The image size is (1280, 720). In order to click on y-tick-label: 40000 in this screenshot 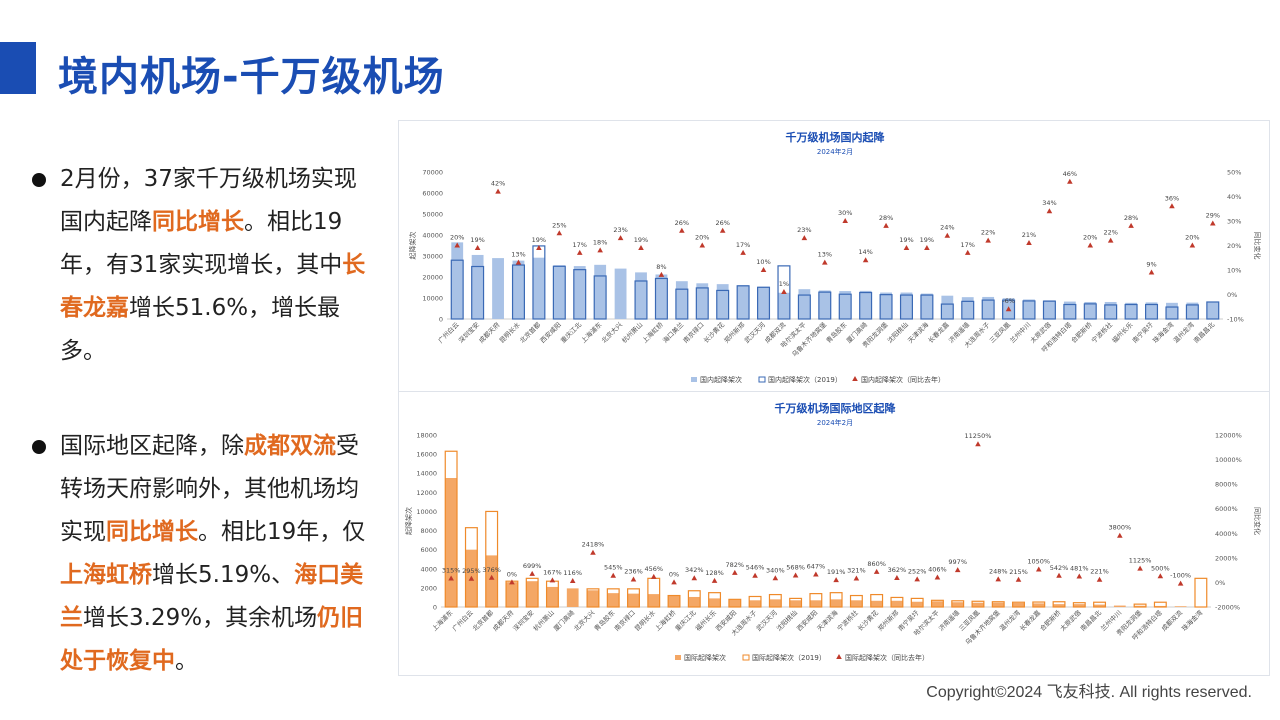, I will do `click(432, 236)`.